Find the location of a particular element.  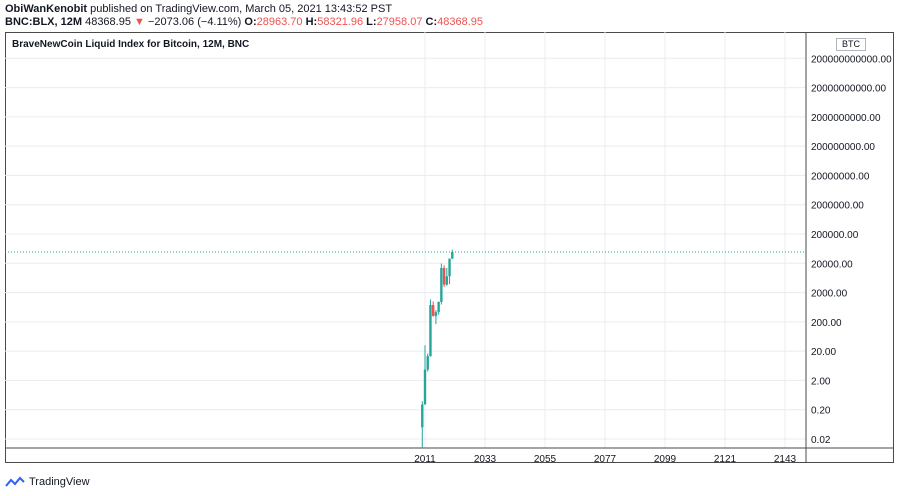

x-tick-label: 2011 is located at coordinates (425, 458).